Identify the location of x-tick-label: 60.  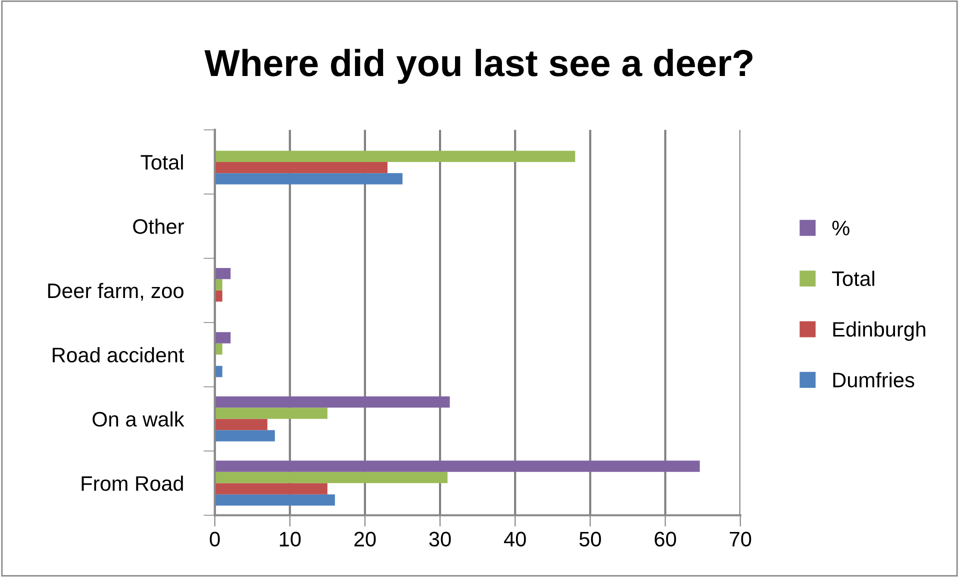
(665, 539).